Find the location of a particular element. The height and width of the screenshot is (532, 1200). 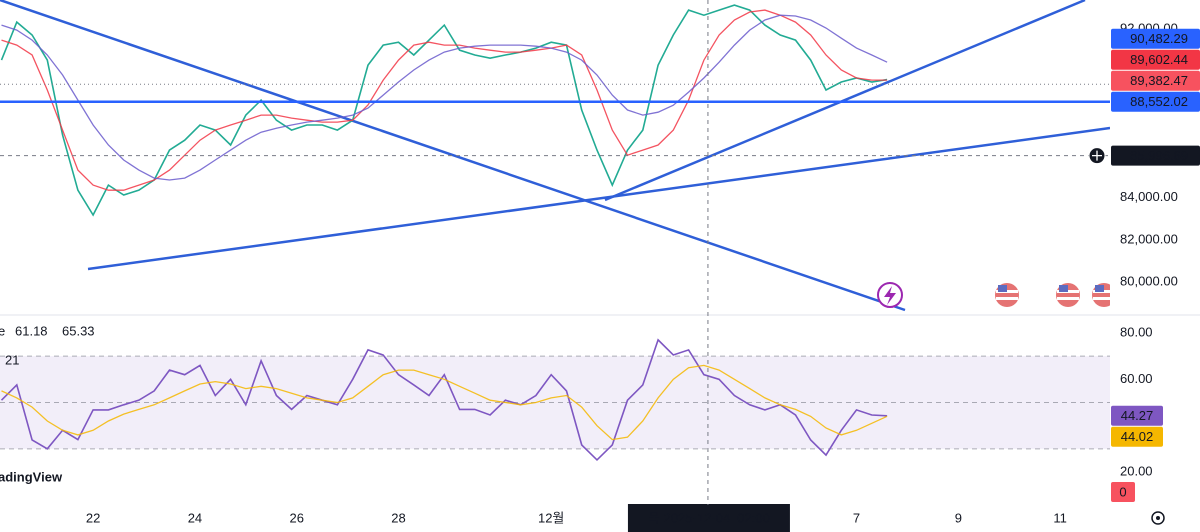

price-label: 89,602.44 is located at coordinates (1159, 59).